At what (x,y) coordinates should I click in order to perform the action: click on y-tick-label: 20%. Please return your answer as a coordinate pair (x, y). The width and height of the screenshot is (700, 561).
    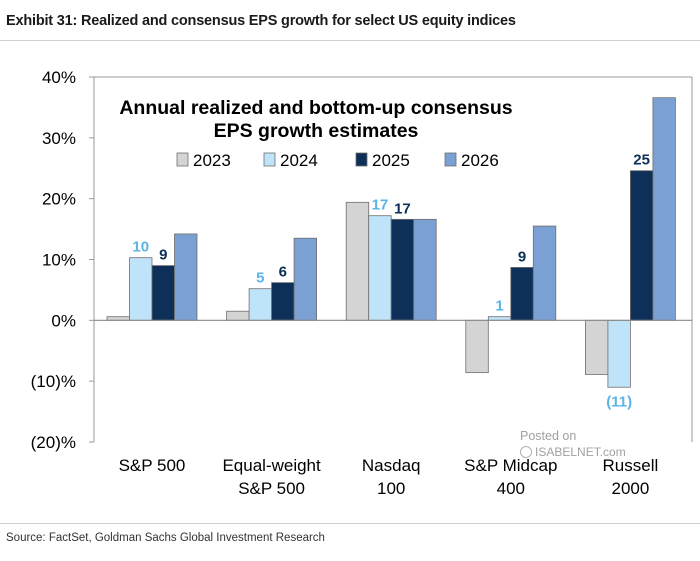
    Looking at the image, I should click on (59, 199).